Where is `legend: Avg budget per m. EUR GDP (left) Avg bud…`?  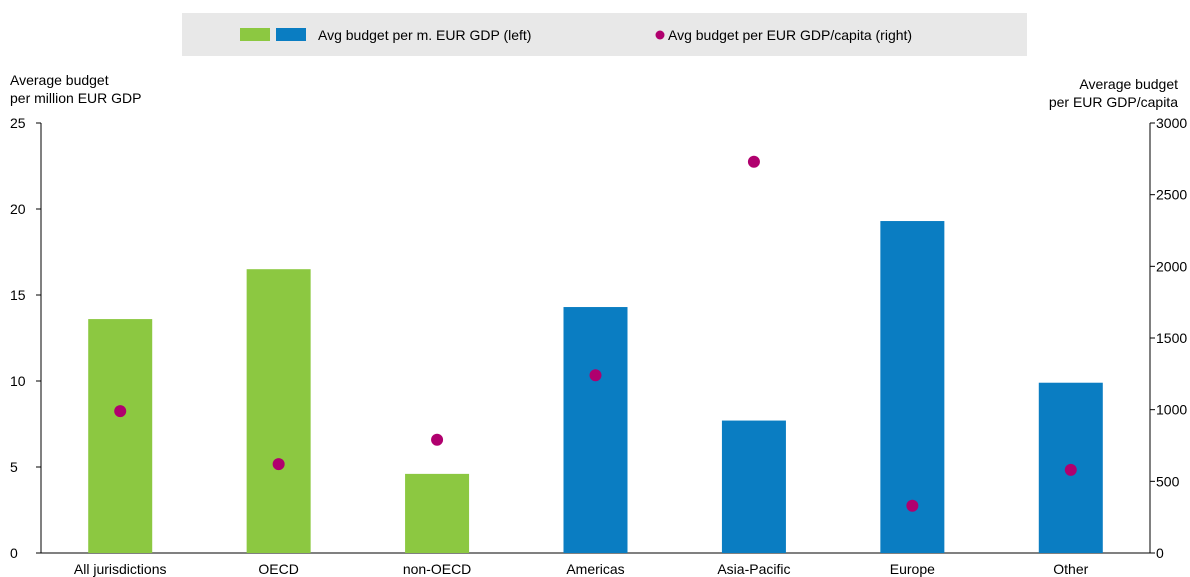 legend: Avg budget per m. EUR GDP (left) Avg bud… is located at coordinates (604, 34).